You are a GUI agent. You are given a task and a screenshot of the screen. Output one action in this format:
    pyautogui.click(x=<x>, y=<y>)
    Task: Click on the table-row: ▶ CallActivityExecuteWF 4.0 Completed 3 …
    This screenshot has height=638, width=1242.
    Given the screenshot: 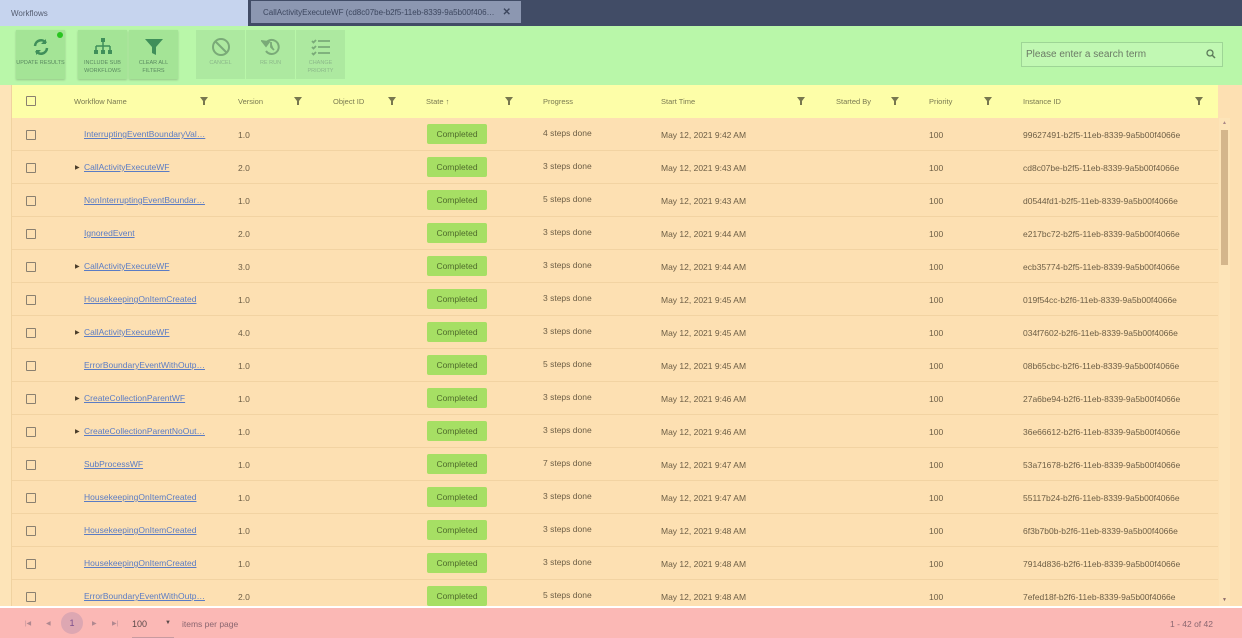 What is the action you would take?
    pyautogui.click(x=615, y=332)
    